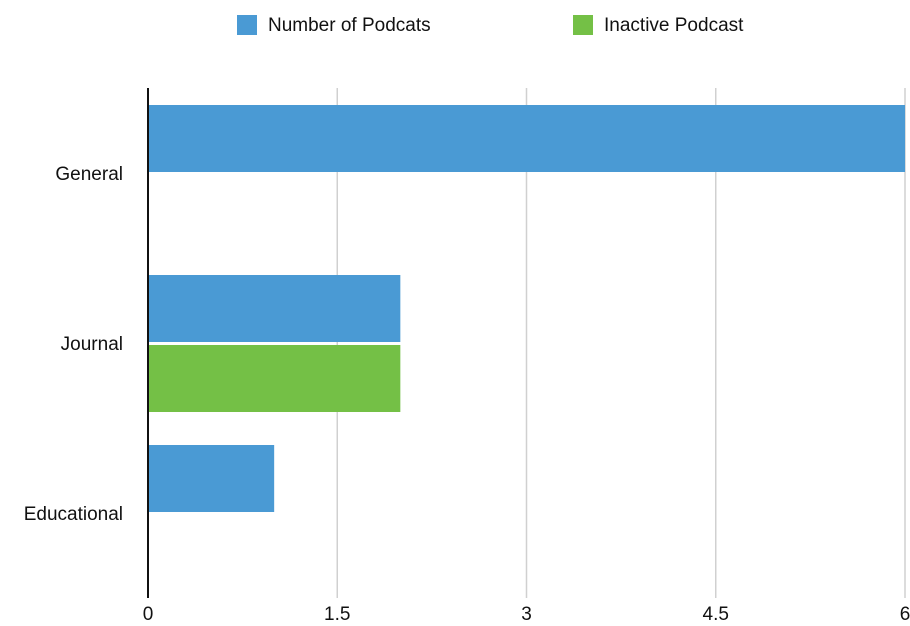  I want to click on y-tick-label: Educational, so click(73, 514).